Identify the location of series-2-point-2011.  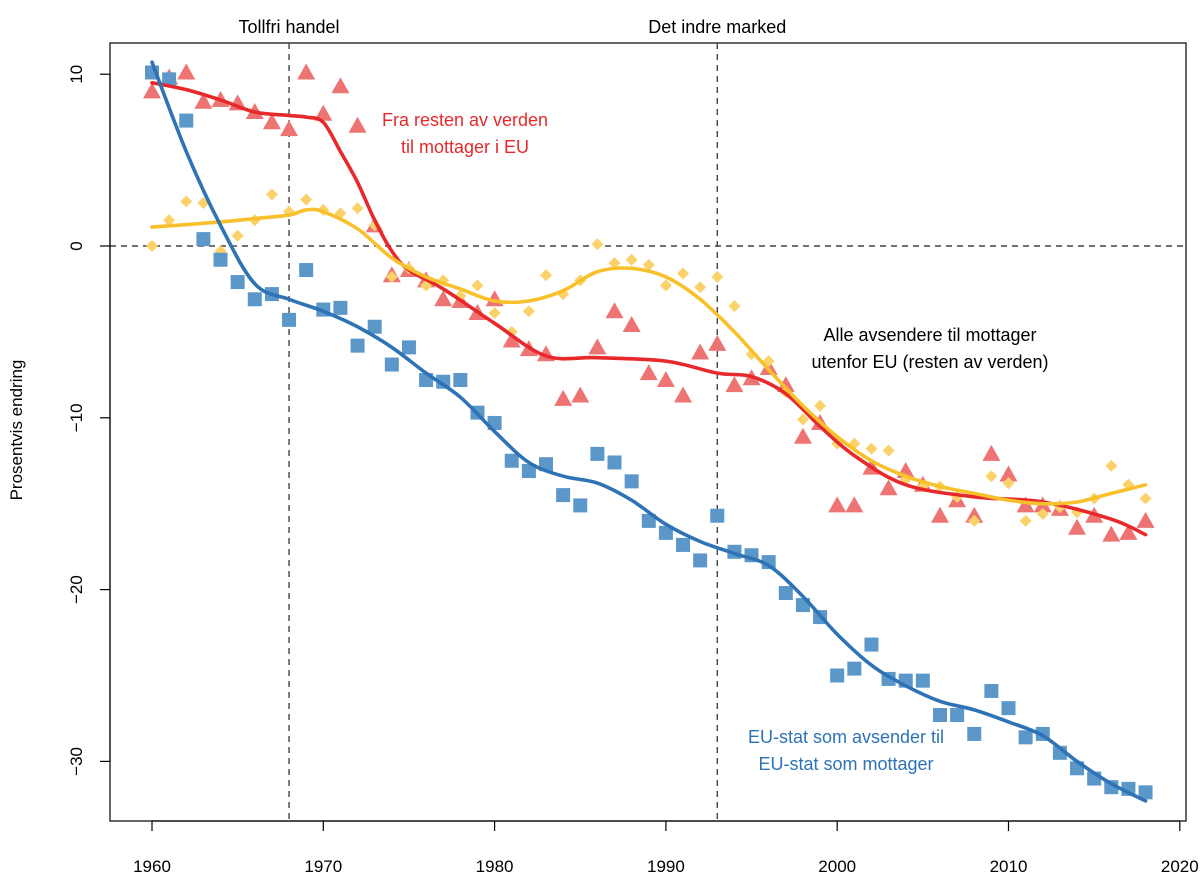
(1025, 737).